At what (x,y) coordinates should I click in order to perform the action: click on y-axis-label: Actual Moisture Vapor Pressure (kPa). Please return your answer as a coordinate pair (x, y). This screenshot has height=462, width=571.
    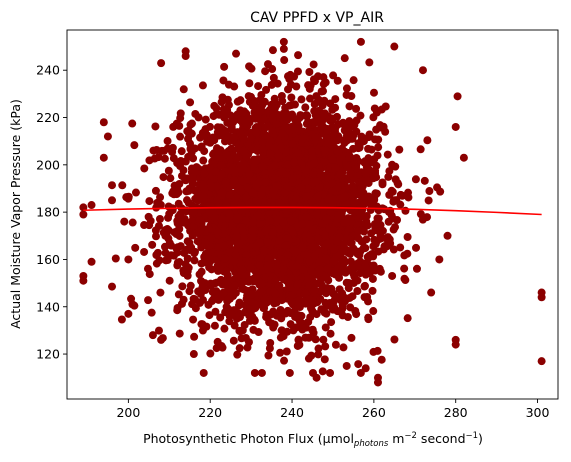
    Looking at the image, I should click on (15, 214).